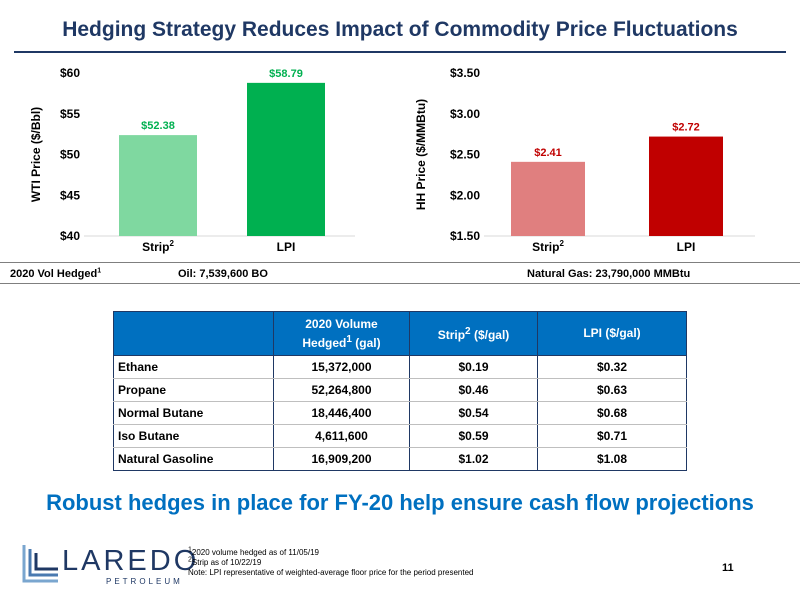  I want to click on y-axis-label: WTI Price ($/Bbl), so click(36, 154).